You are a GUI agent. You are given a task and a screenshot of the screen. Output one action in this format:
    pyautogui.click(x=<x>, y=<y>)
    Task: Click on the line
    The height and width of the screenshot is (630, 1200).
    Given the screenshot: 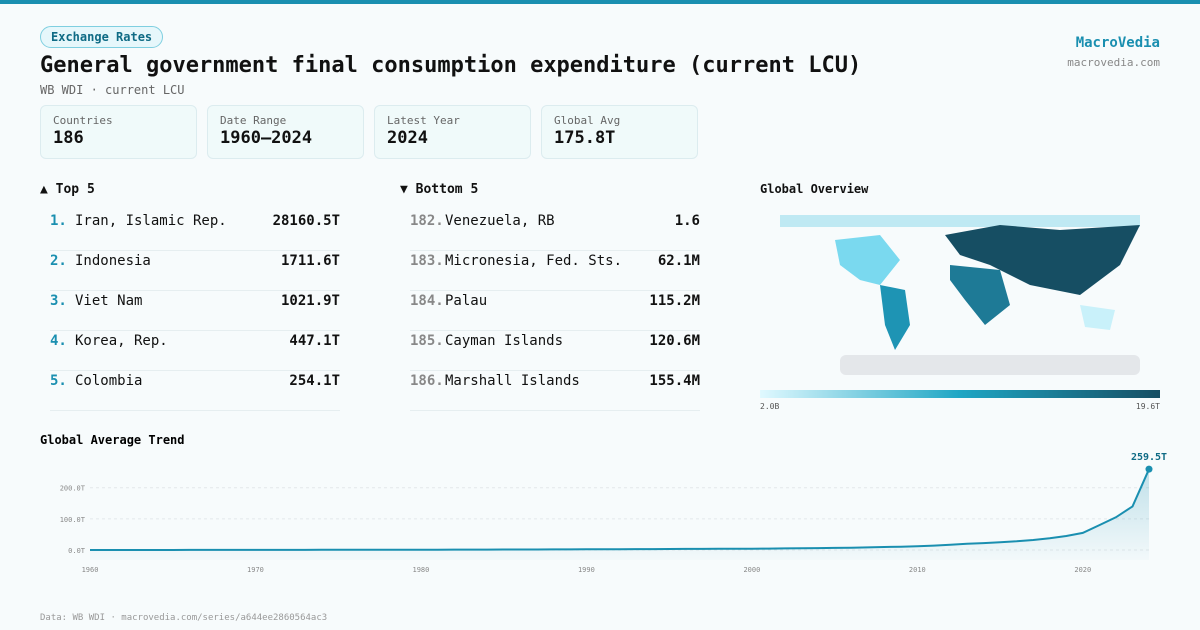 What is the action you would take?
    pyautogui.click(x=620, y=509)
    